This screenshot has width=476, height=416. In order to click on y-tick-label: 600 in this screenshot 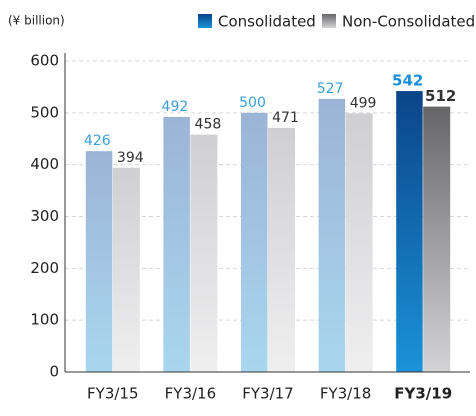, I will do `click(44, 61)`.